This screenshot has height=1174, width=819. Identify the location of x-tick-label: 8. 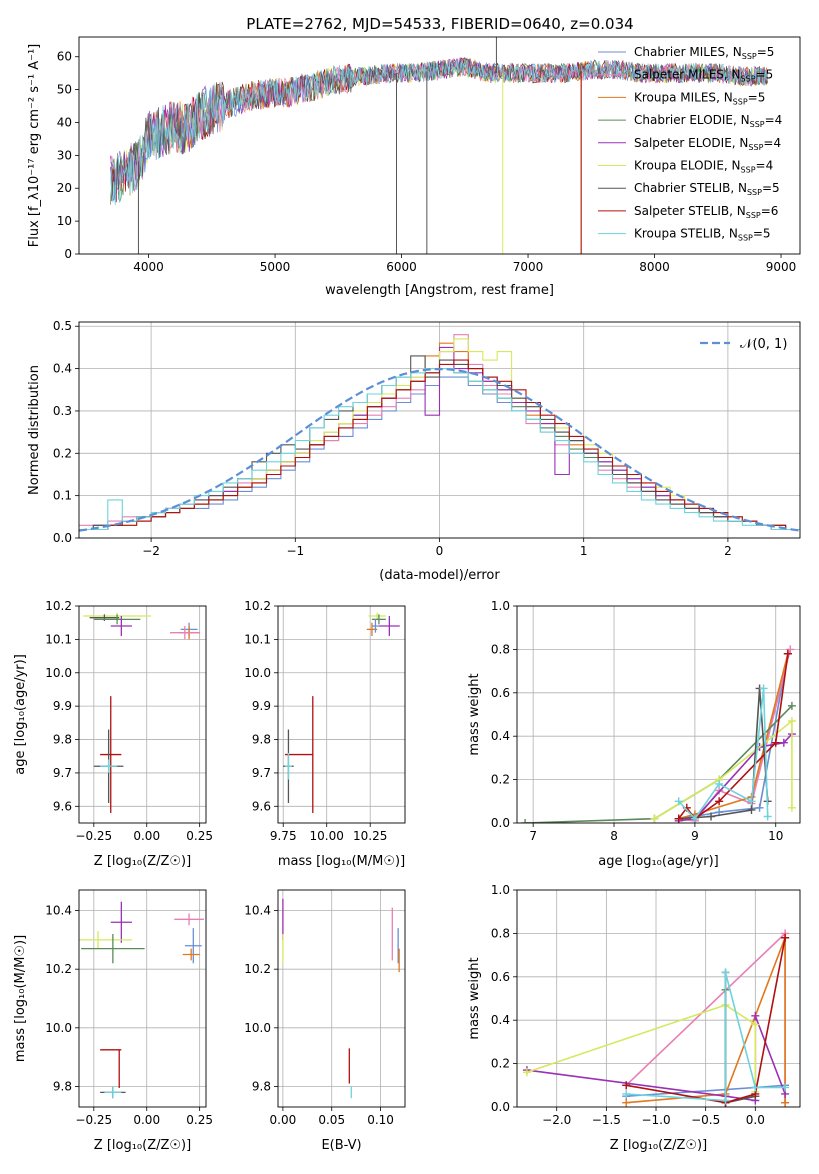
(614, 836).